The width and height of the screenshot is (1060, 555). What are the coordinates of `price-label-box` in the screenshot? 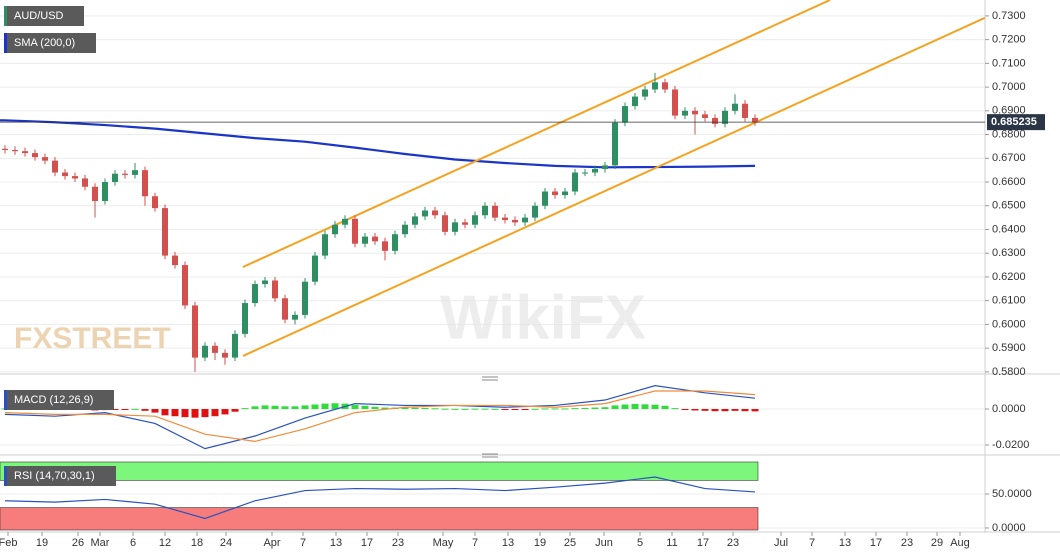 It's located at (1016, 122).